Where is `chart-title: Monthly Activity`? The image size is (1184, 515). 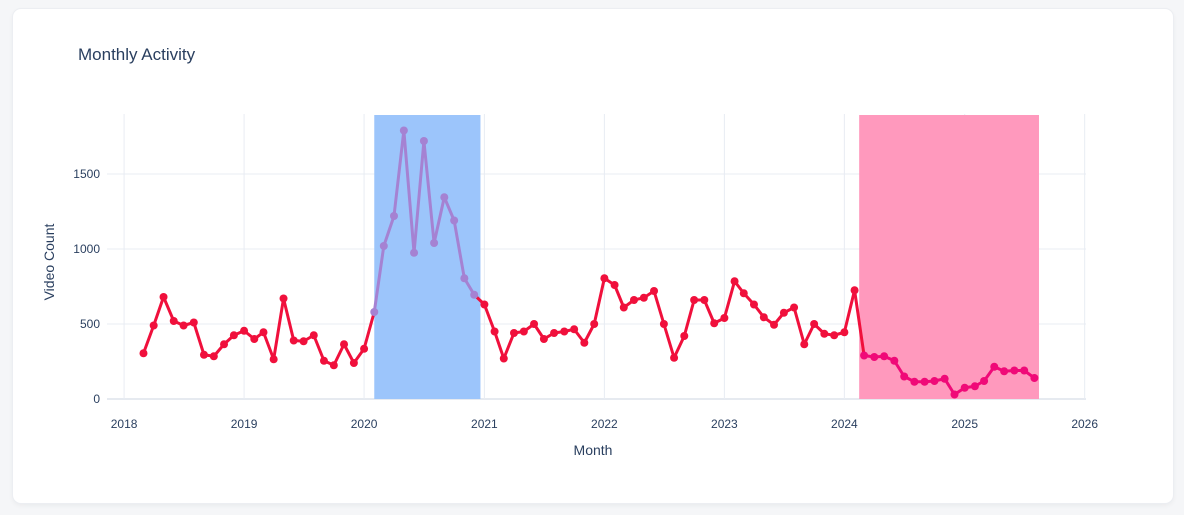 chart-title: Monthly Activity is located at coordinates (137, 54).